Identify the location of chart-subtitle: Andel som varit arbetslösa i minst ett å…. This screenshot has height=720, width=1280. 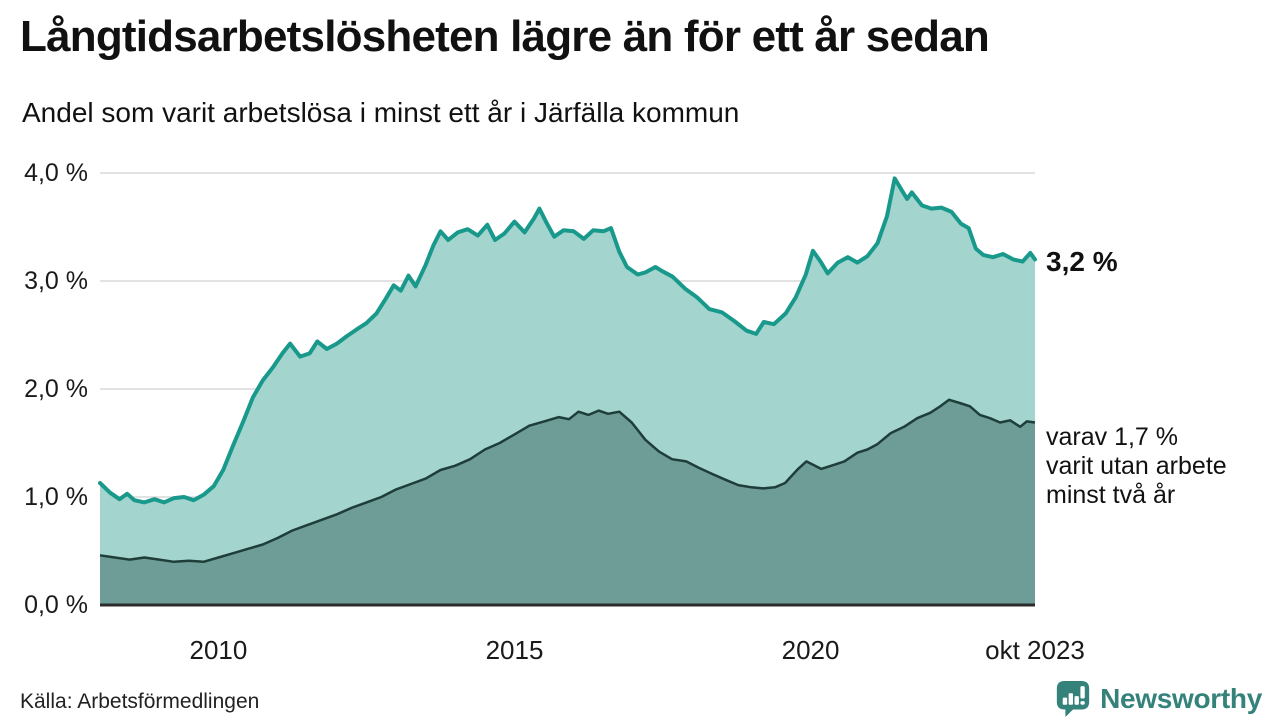
(381, 112).